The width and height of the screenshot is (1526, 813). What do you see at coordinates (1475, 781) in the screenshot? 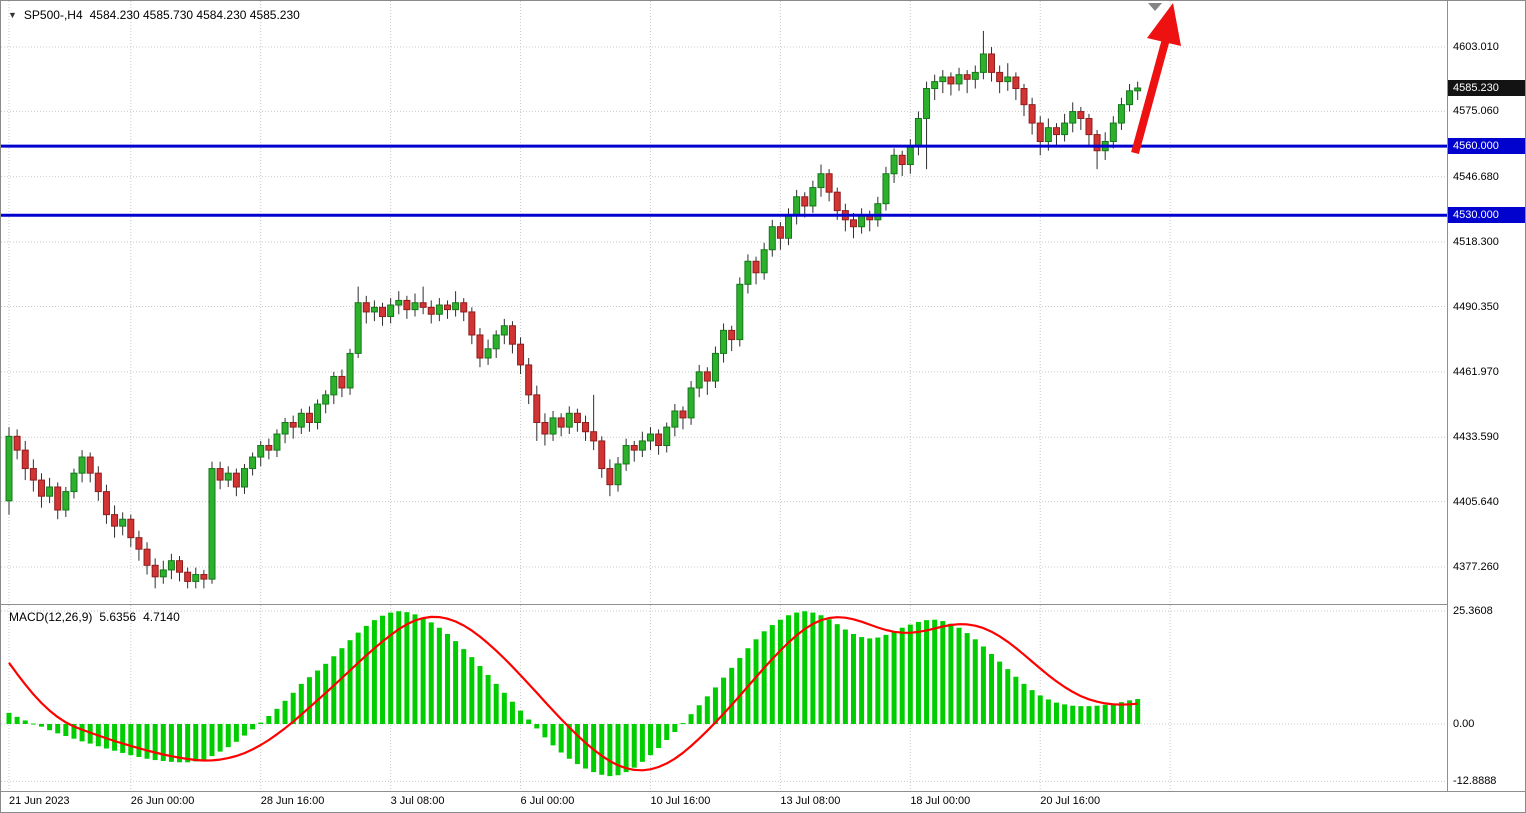
I see `macd-axis-label: -12.8888` at bounding box center [1475, 781].